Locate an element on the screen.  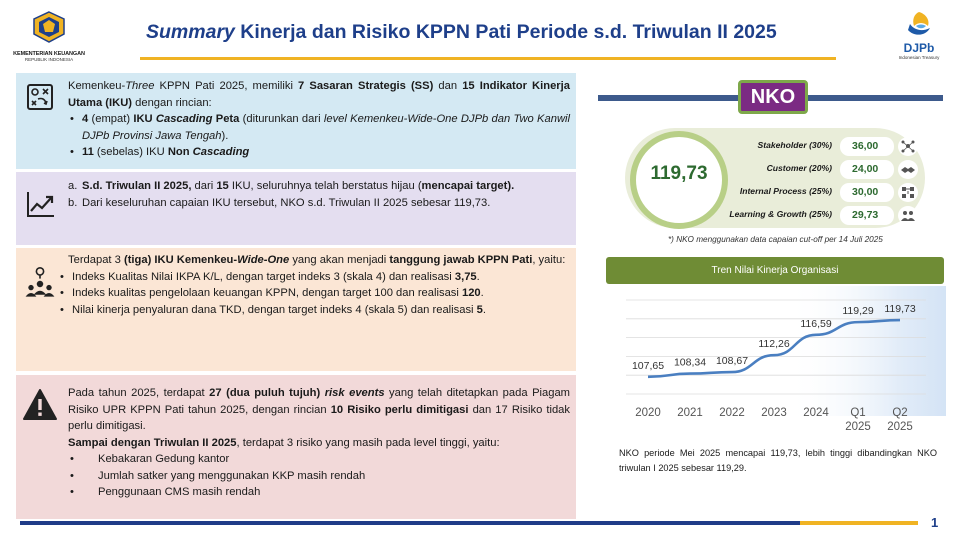
djpb-name: DJPb is located at coordinates (919, 48).